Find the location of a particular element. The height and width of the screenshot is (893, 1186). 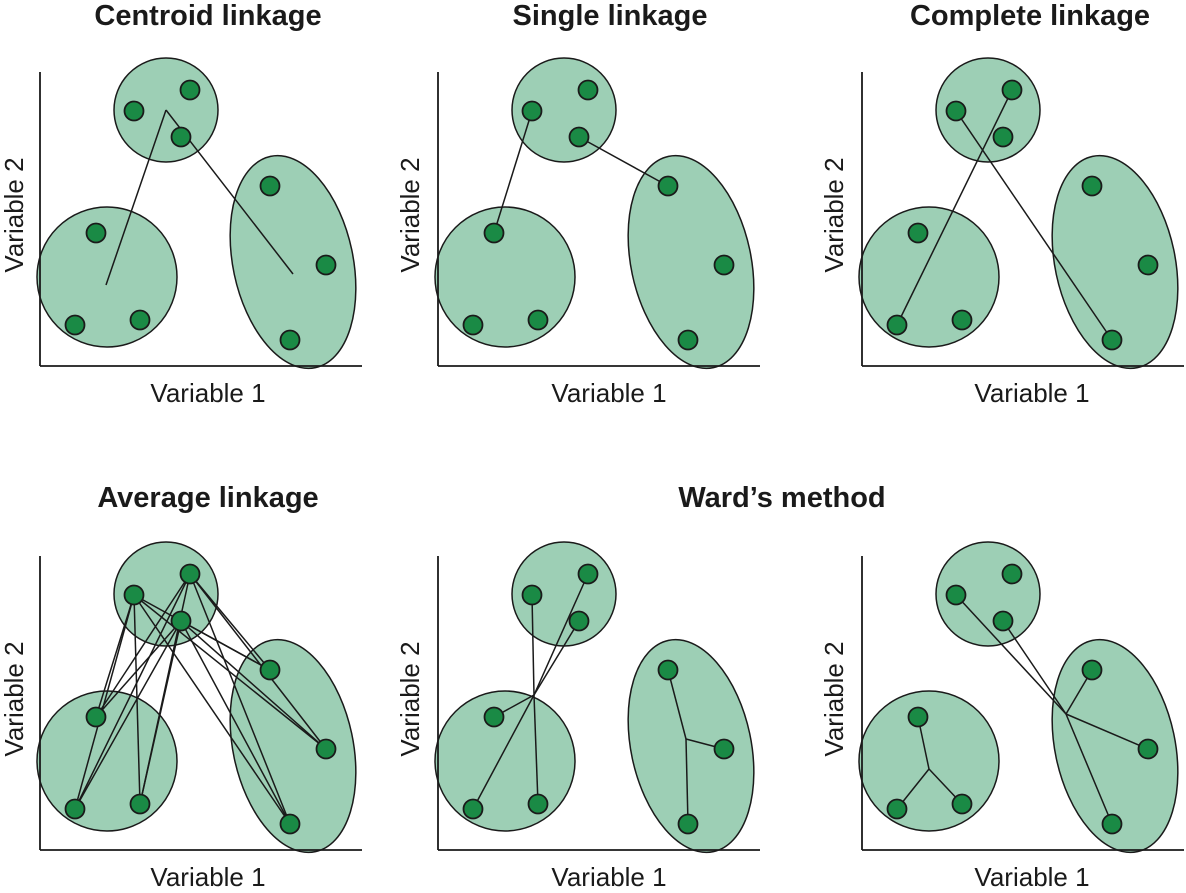

xlabel-panel-4: Variable 1 is located at coordinates (208, 877).